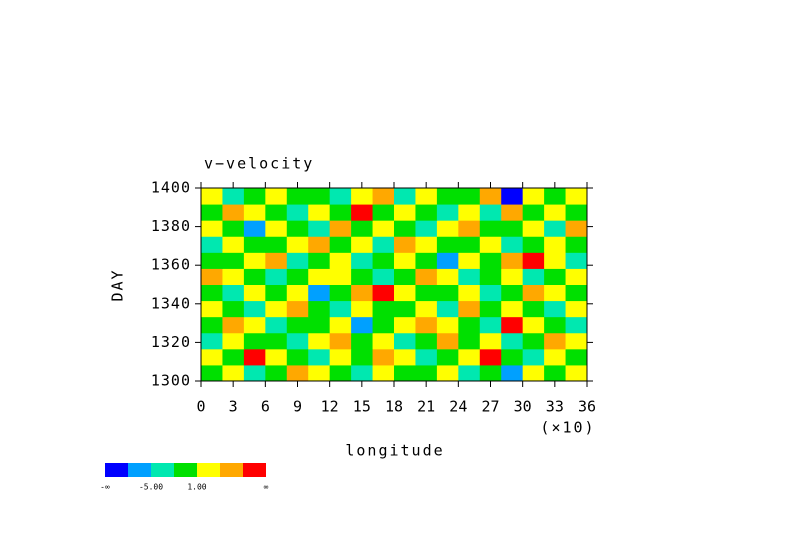  What do you see at coordinates (151, 487) in the screenshot?
I see `colorbar-label: -5.00` at bounding box center [151, 487].